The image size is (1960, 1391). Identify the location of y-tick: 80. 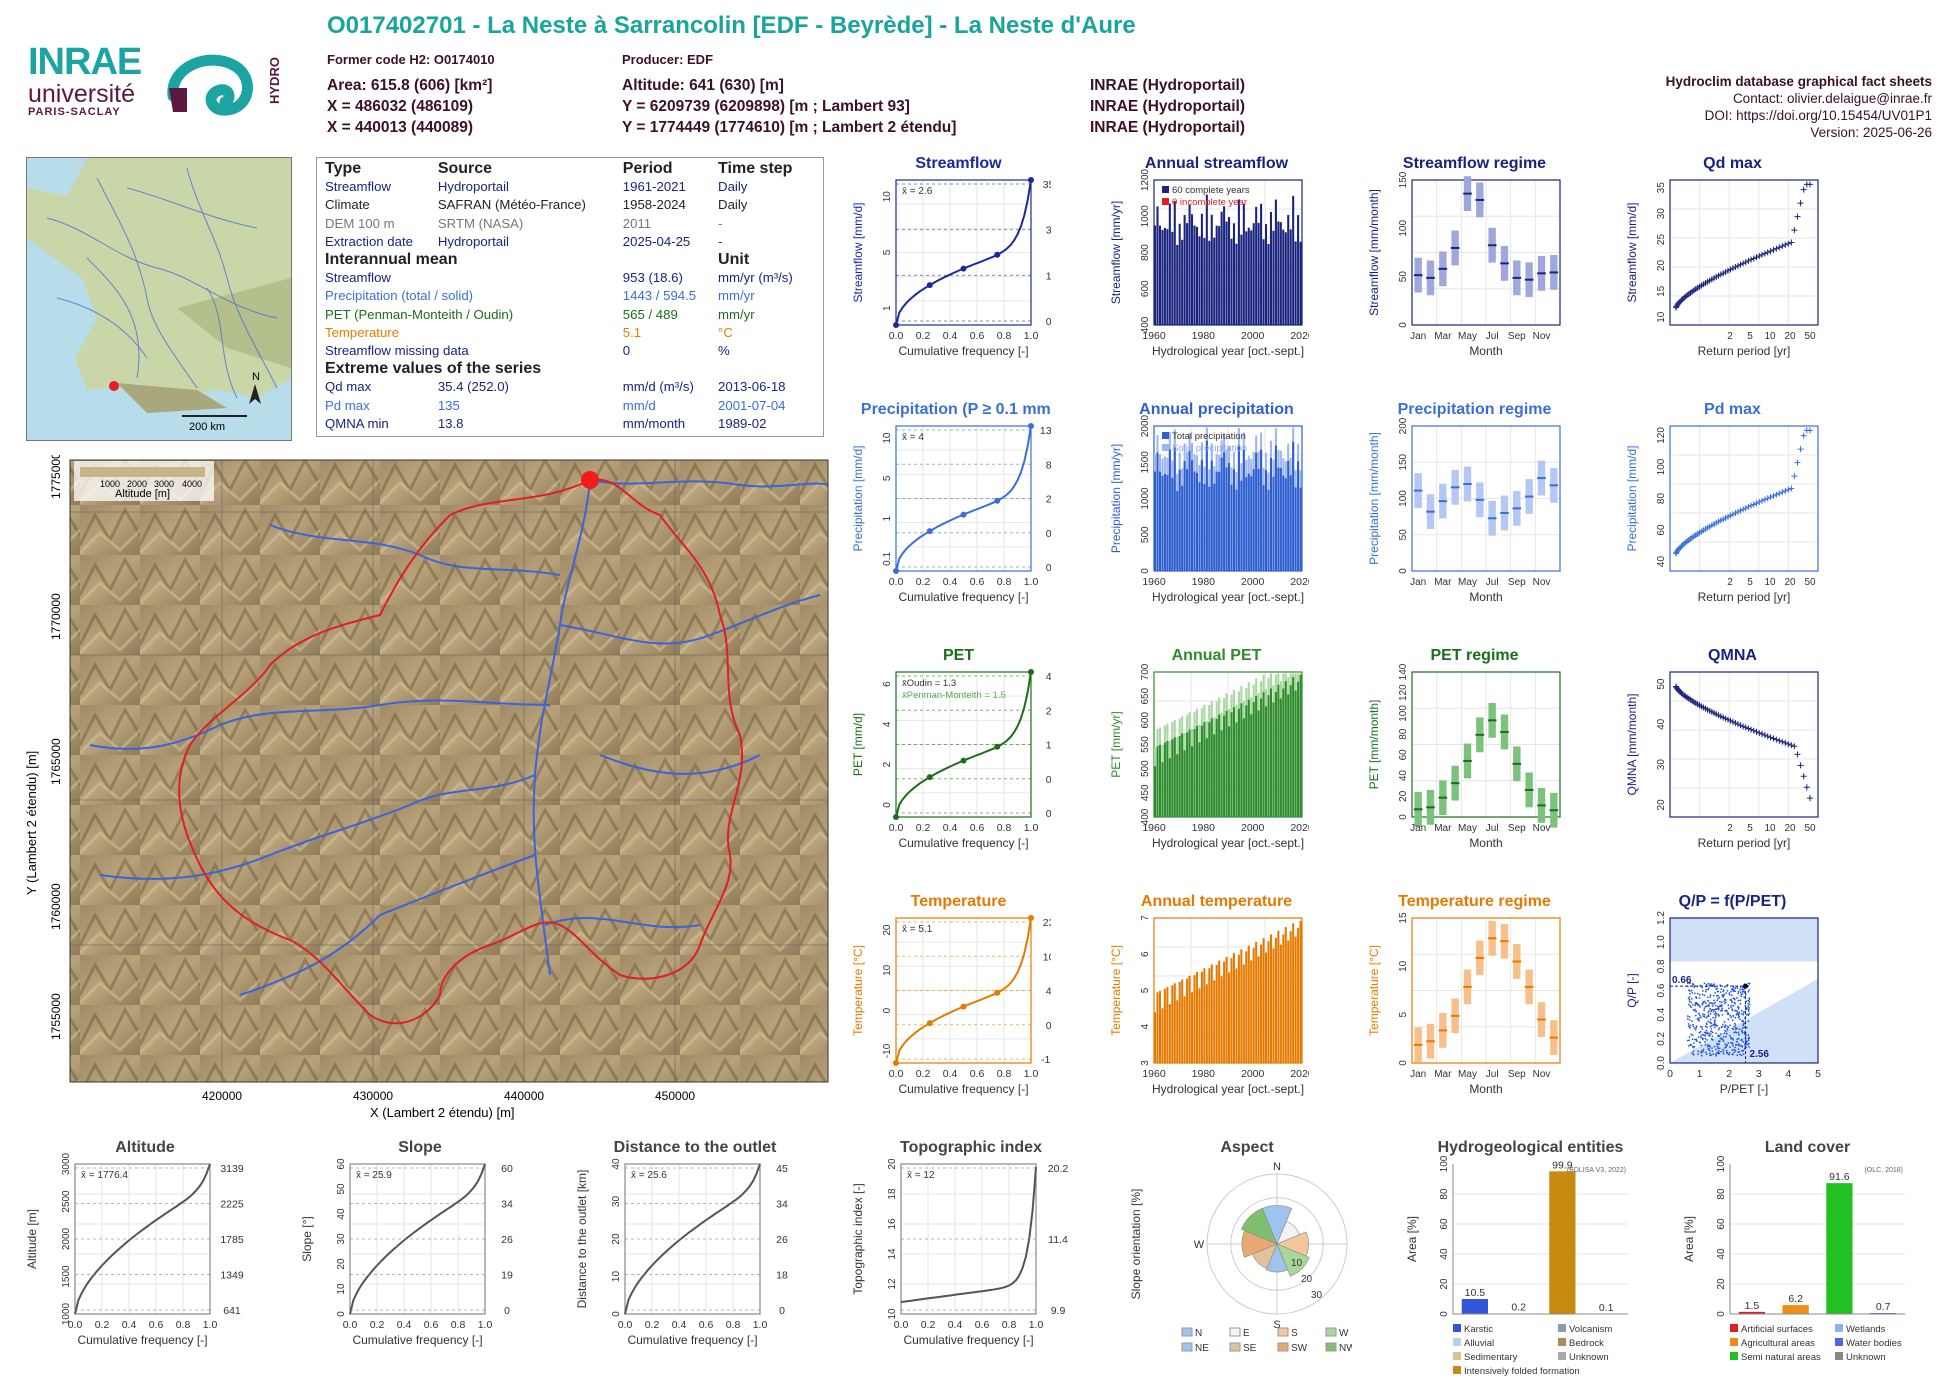
(1721, 1194).